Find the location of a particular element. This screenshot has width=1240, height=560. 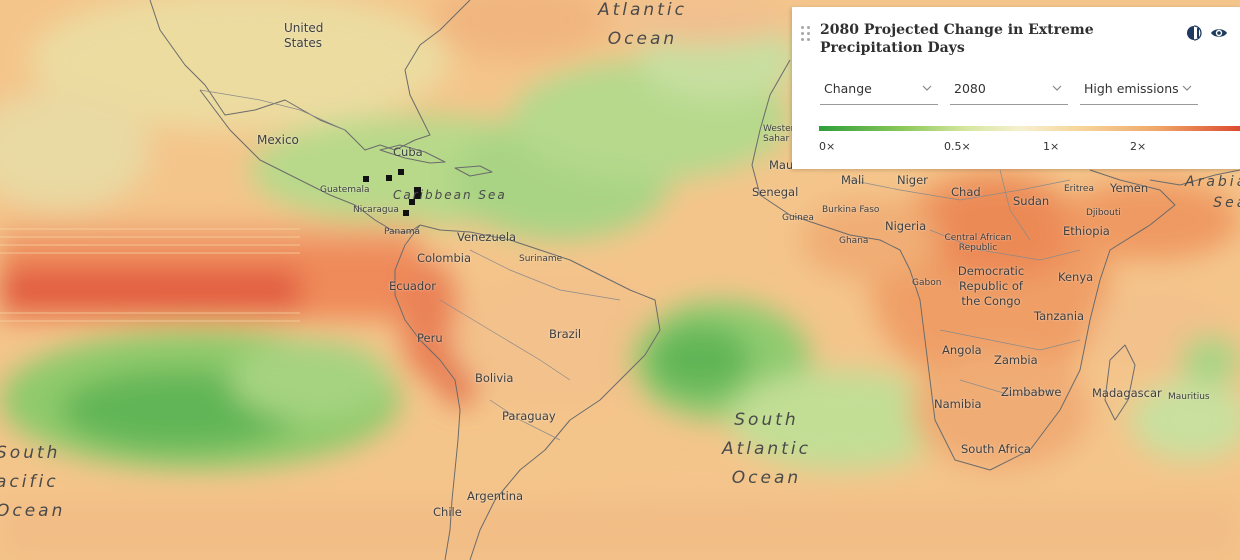

metric-select: Change is located at coordinates (879, 89).